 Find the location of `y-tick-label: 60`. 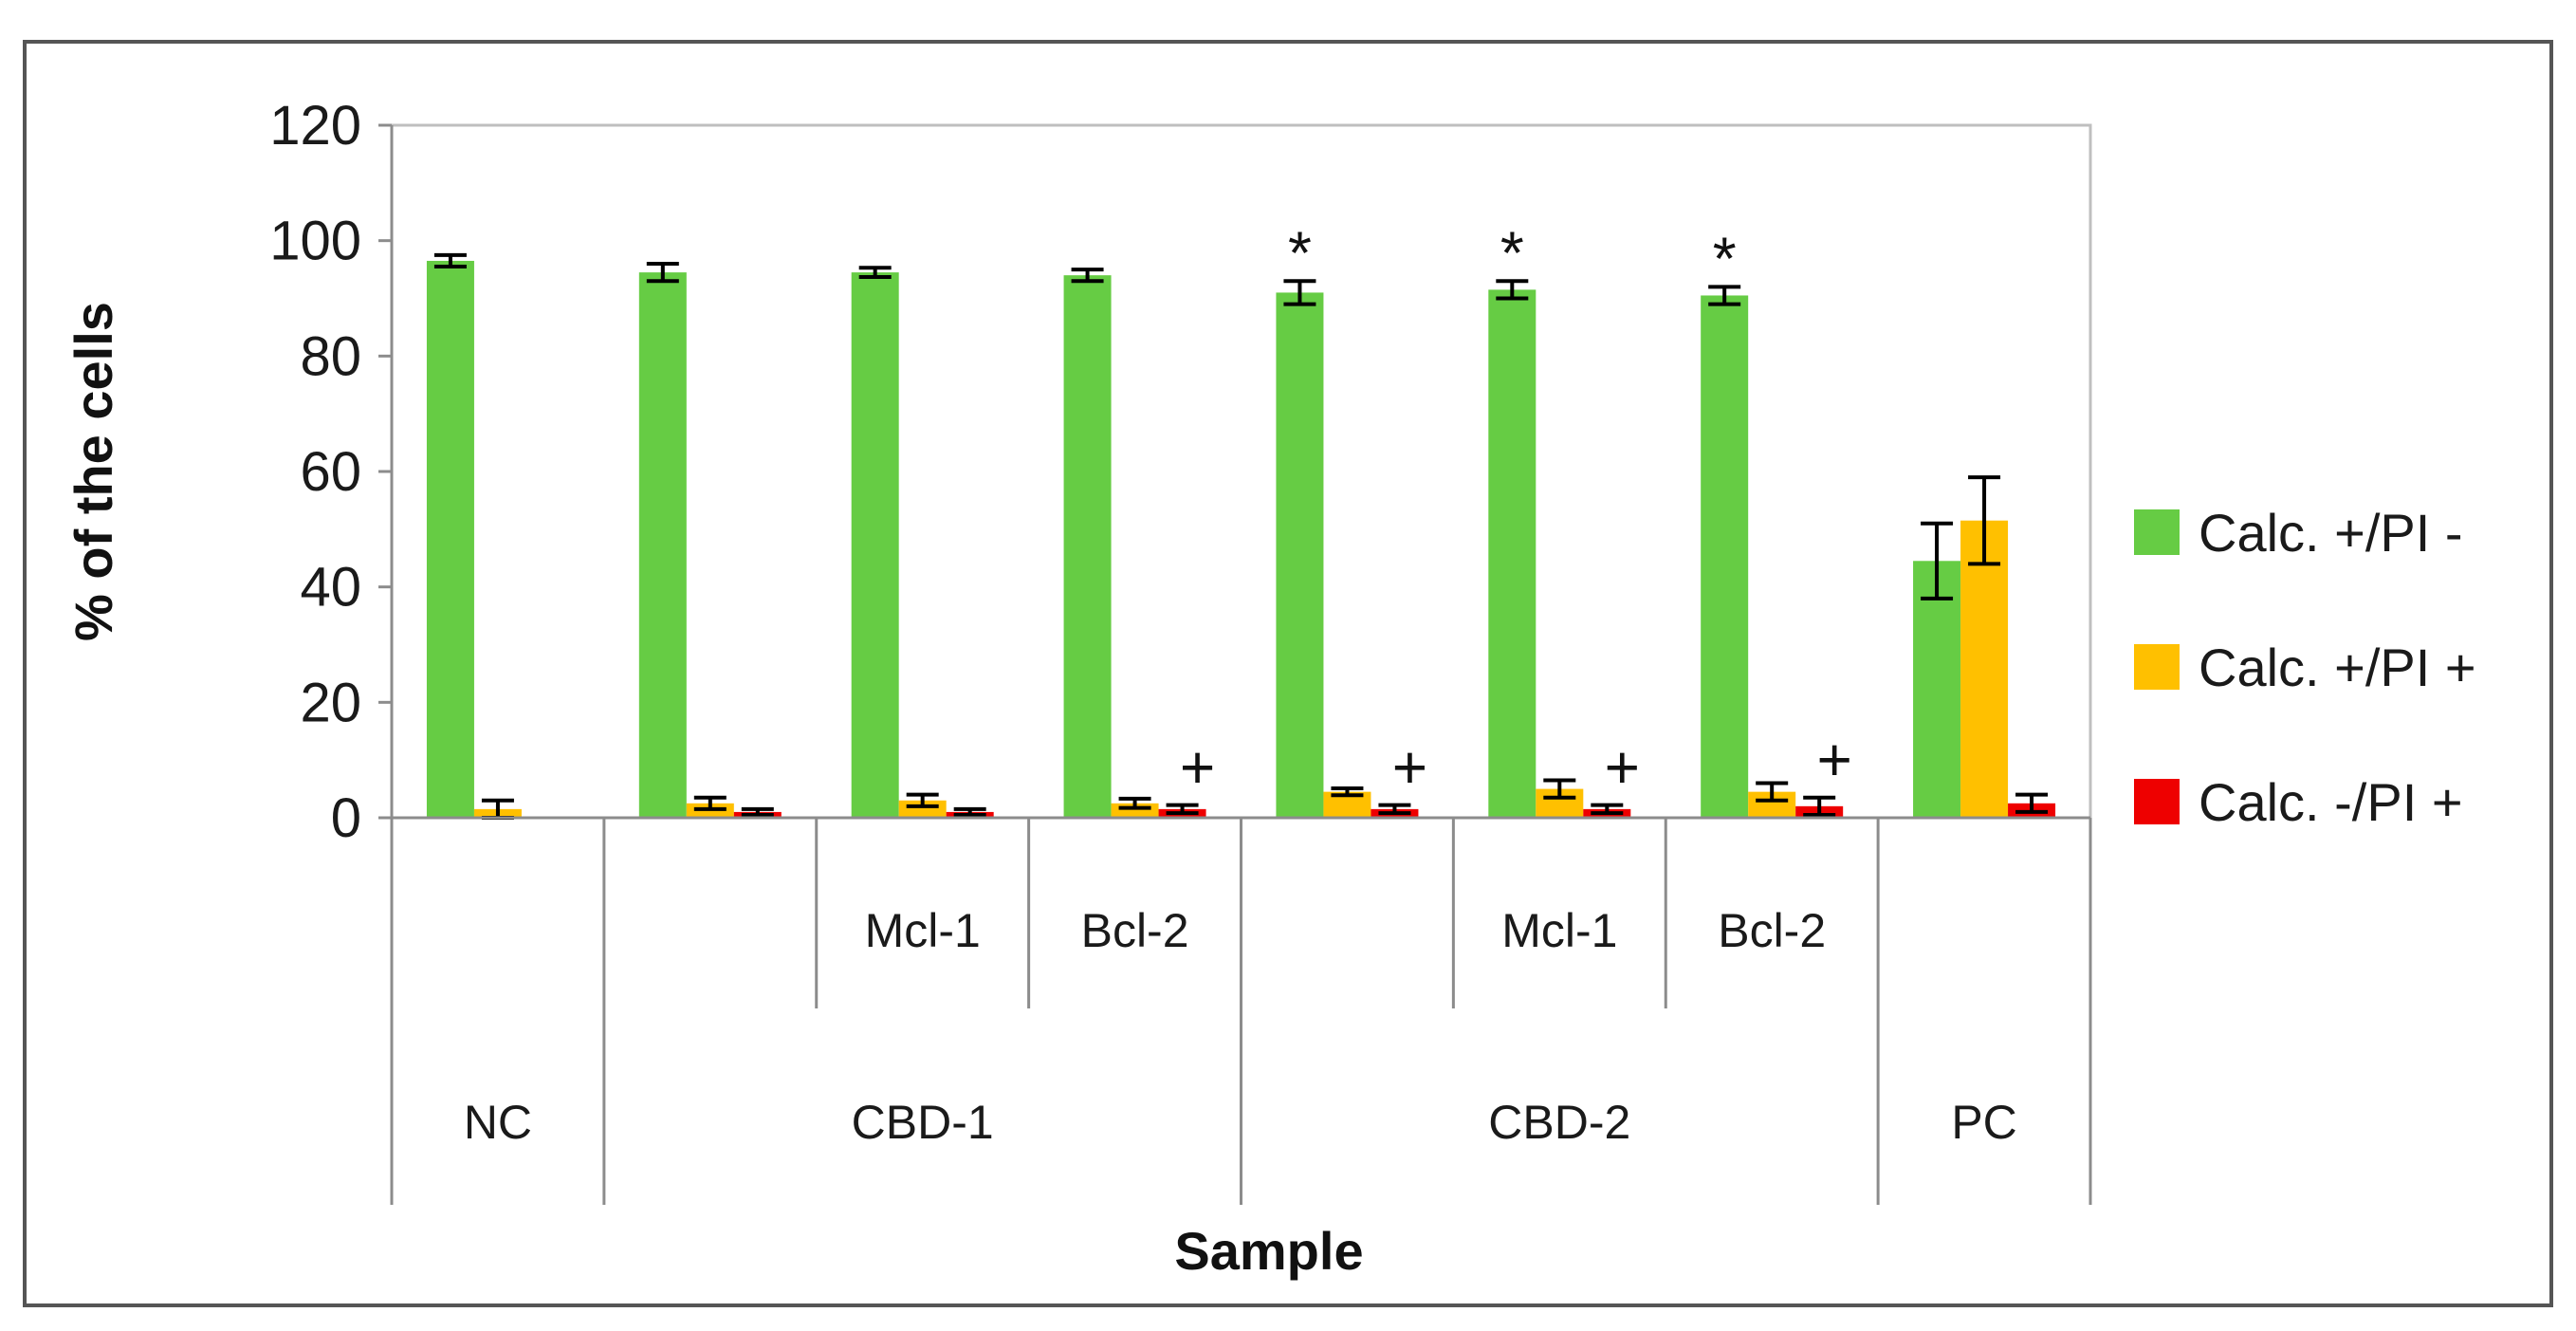

y-tick-label: 60 is located at coordinates (330, 472).